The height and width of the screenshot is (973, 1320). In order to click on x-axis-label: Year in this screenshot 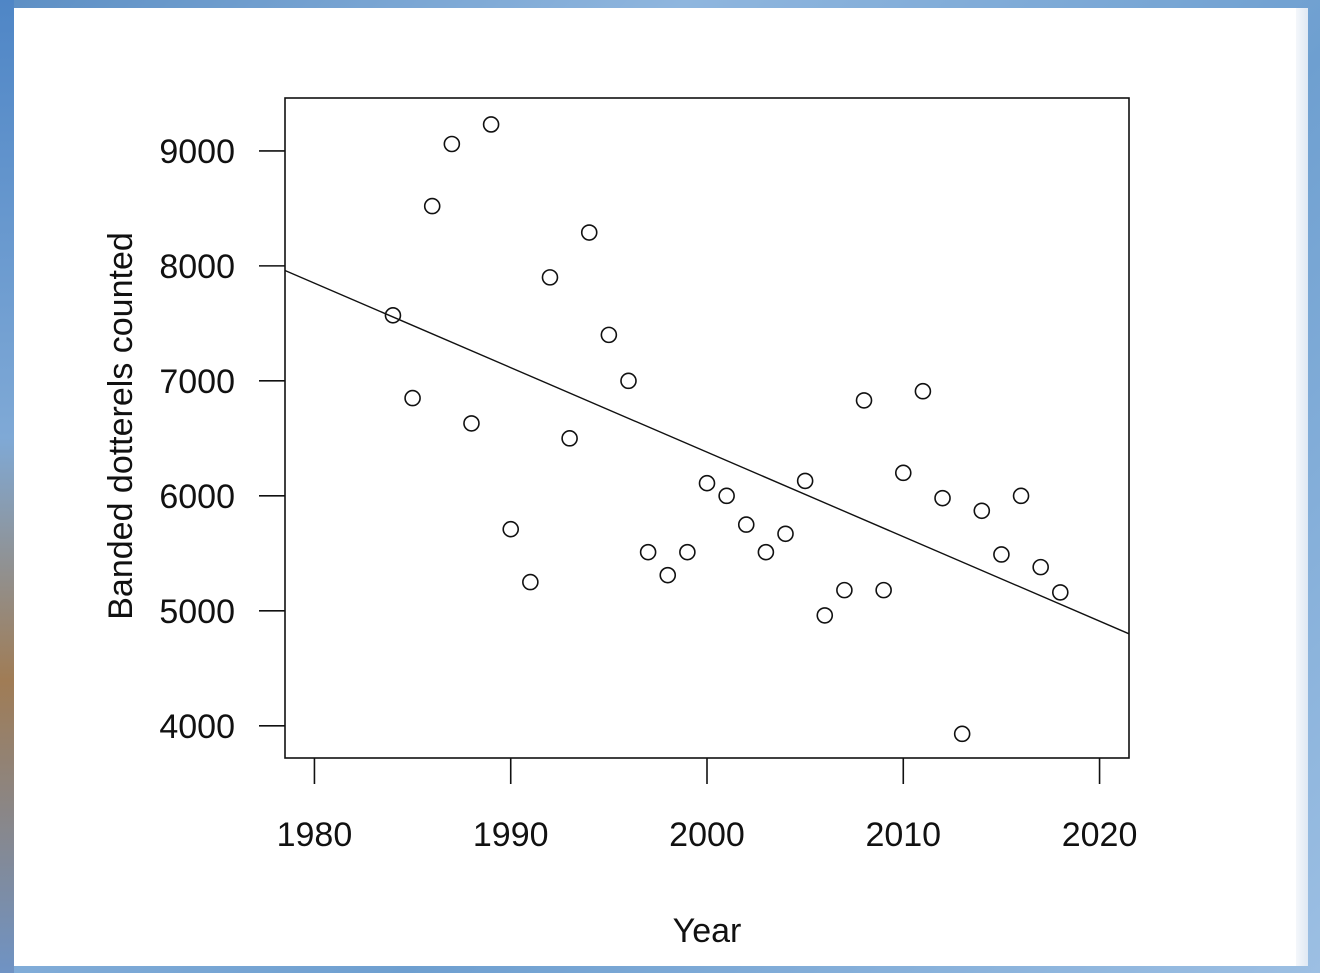, I will do `click(707, 931)`.